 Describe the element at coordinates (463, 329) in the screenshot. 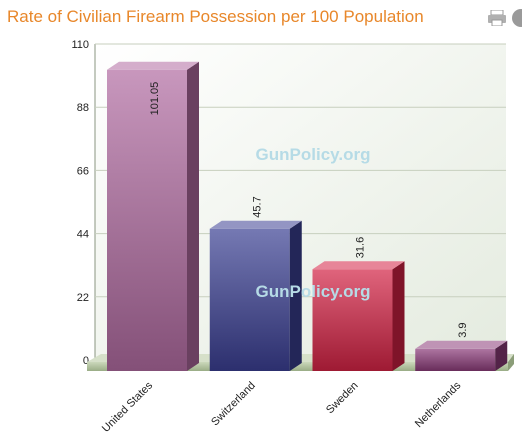

I see `data-label: 3.9` at that location.